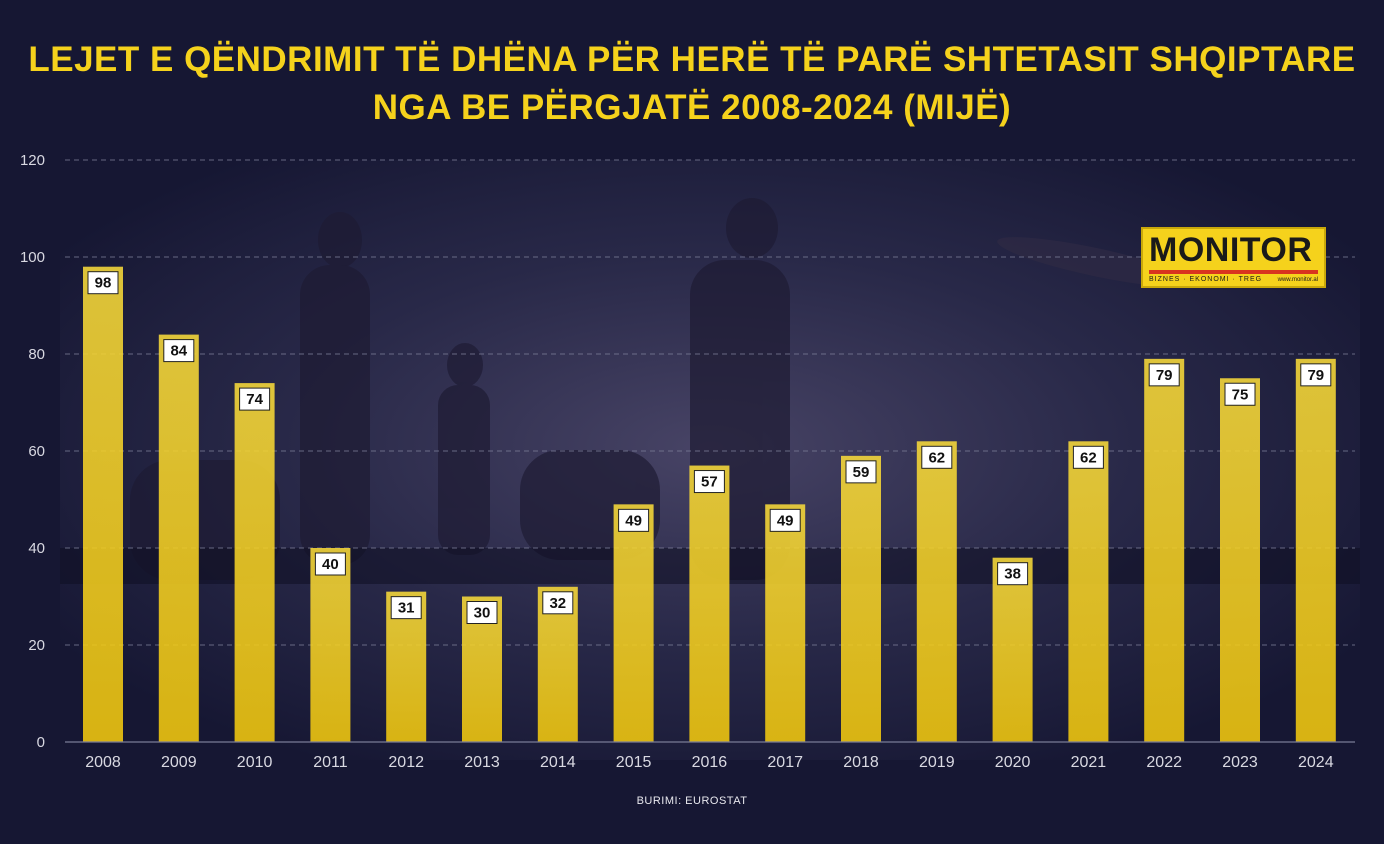 The width and height of the screenshot is (1384, 844). Describe the element at coordinates (36, 451) in the screenshot. I see `y-tick-label: 60` at that location.